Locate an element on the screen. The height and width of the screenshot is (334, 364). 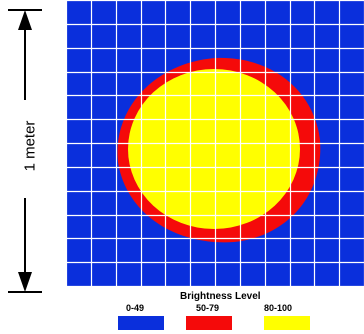
legend-title: Brightness Level is located at coordinates (220, 296).